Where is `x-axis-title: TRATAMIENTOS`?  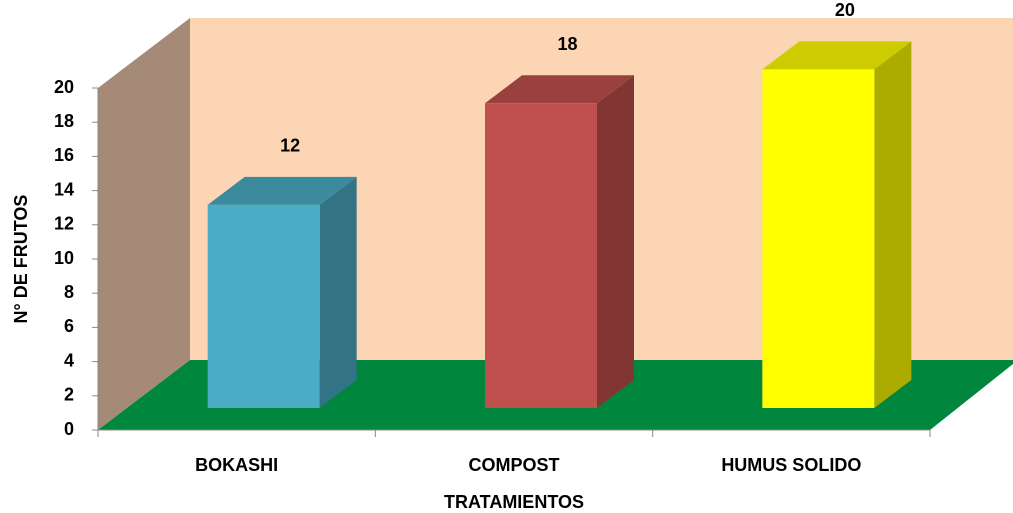 x-axis-title: TRATAMIENTOS is located at coordinates (514, 502).